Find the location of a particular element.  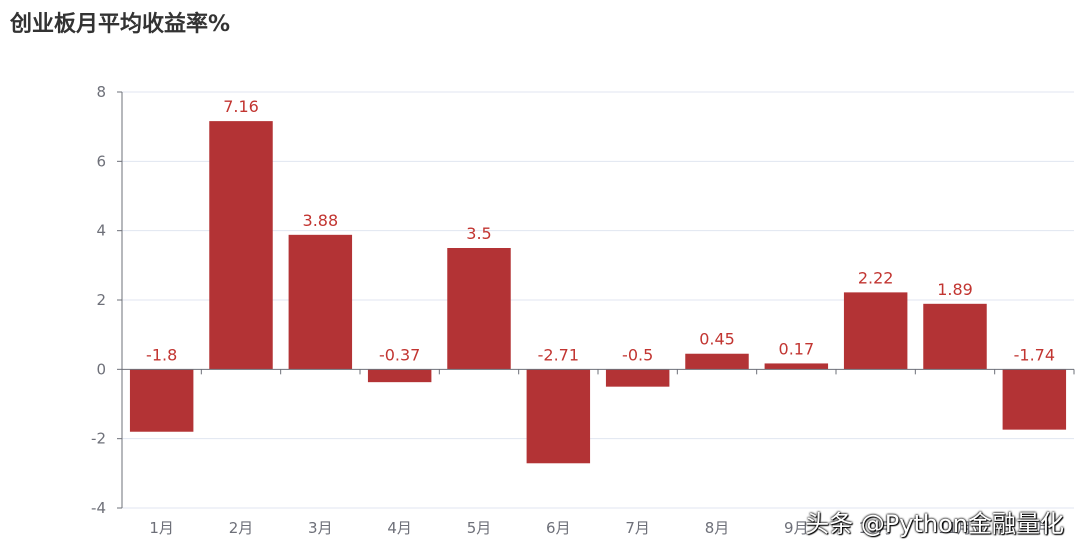

y-tick-label: 2 is located at coordinates (101, 300).